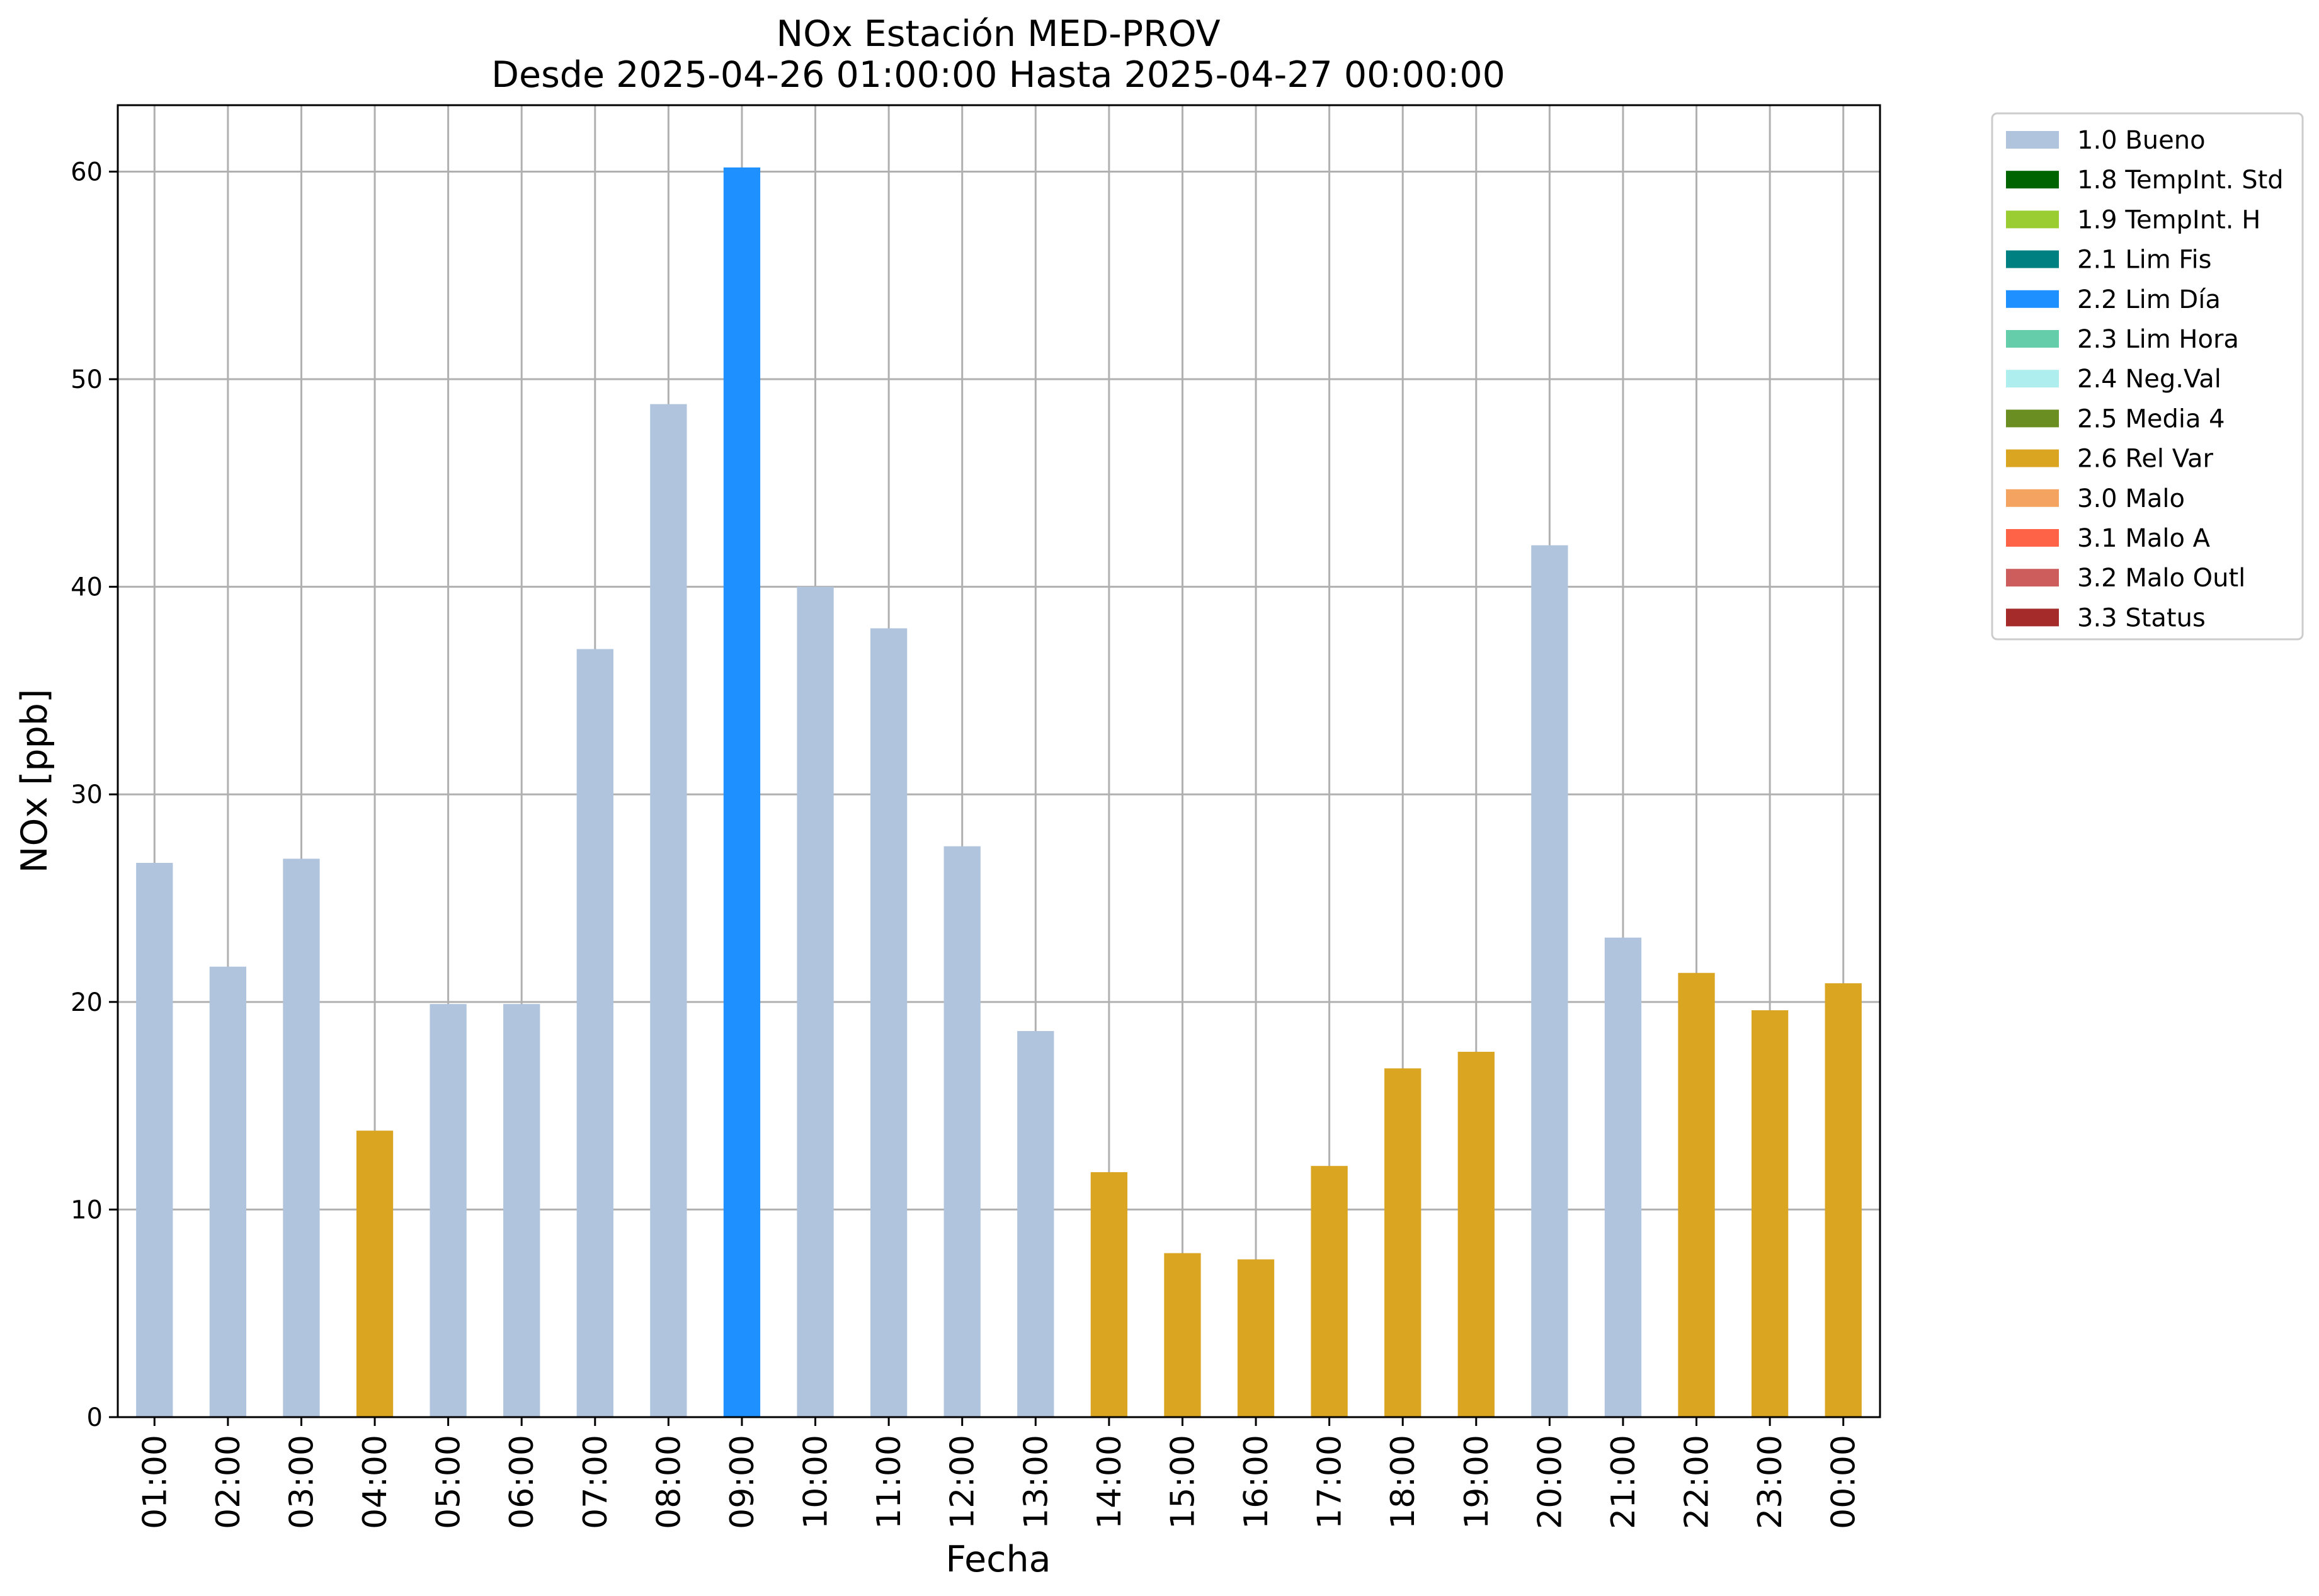  What do you see at coordinates (2149, 299) in the screenshot?
I see `legend-label: 2.2 Lim Día` at bounding box center [2149, 299].